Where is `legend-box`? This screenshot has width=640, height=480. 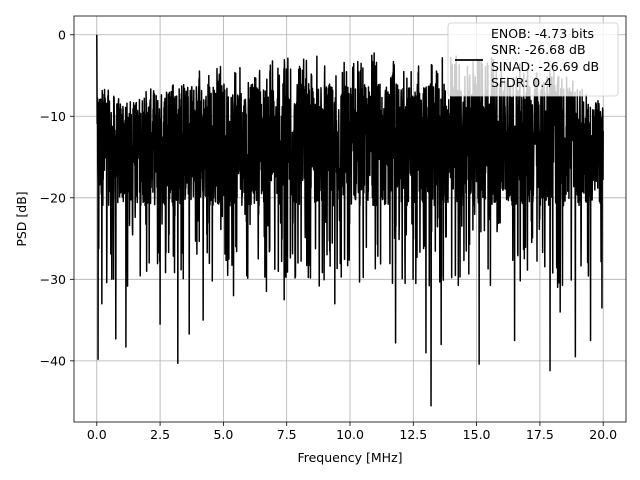
legend-box is located at coordinates (533, 59).